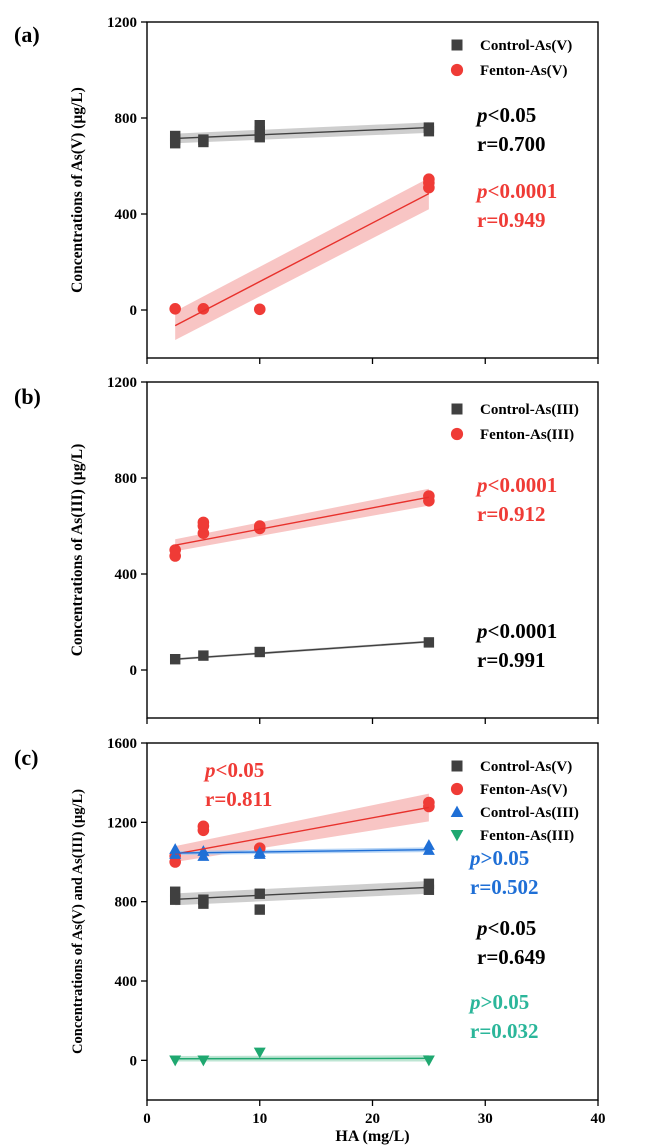  Describe the element at coordinates (26, 757) in the screenshot. I see `panel-label: (c)` at that location.